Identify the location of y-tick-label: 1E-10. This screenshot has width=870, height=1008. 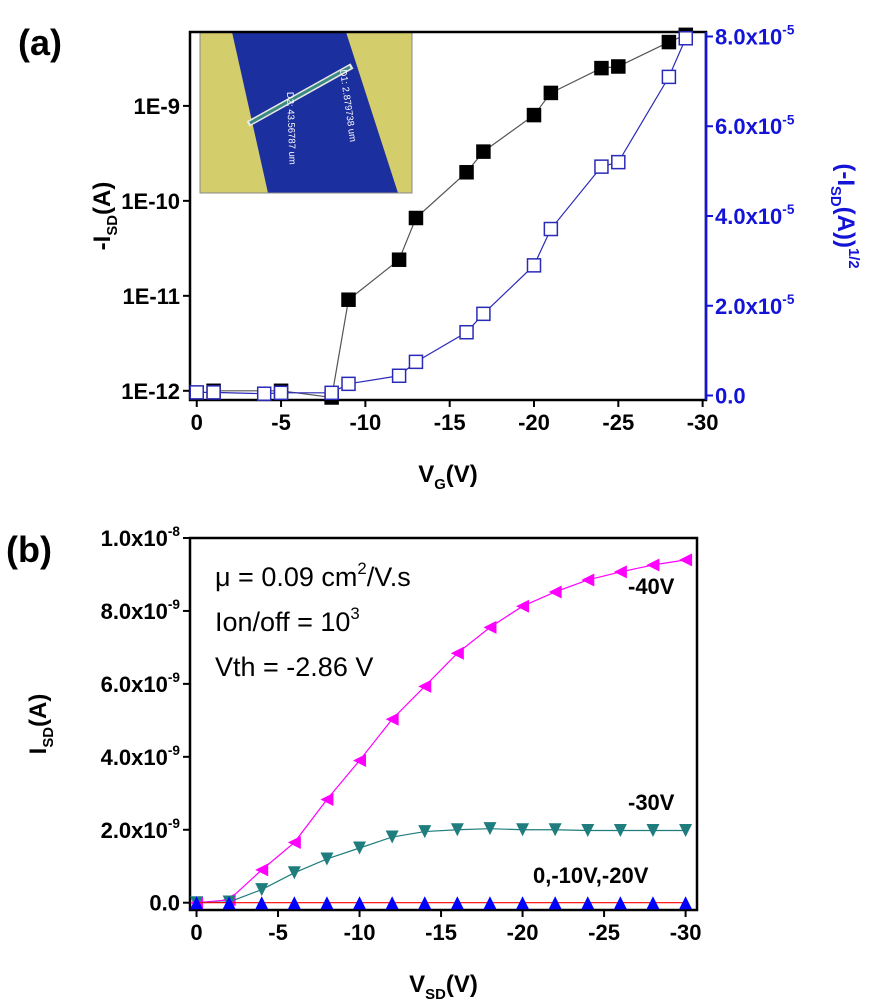
(150, 201).